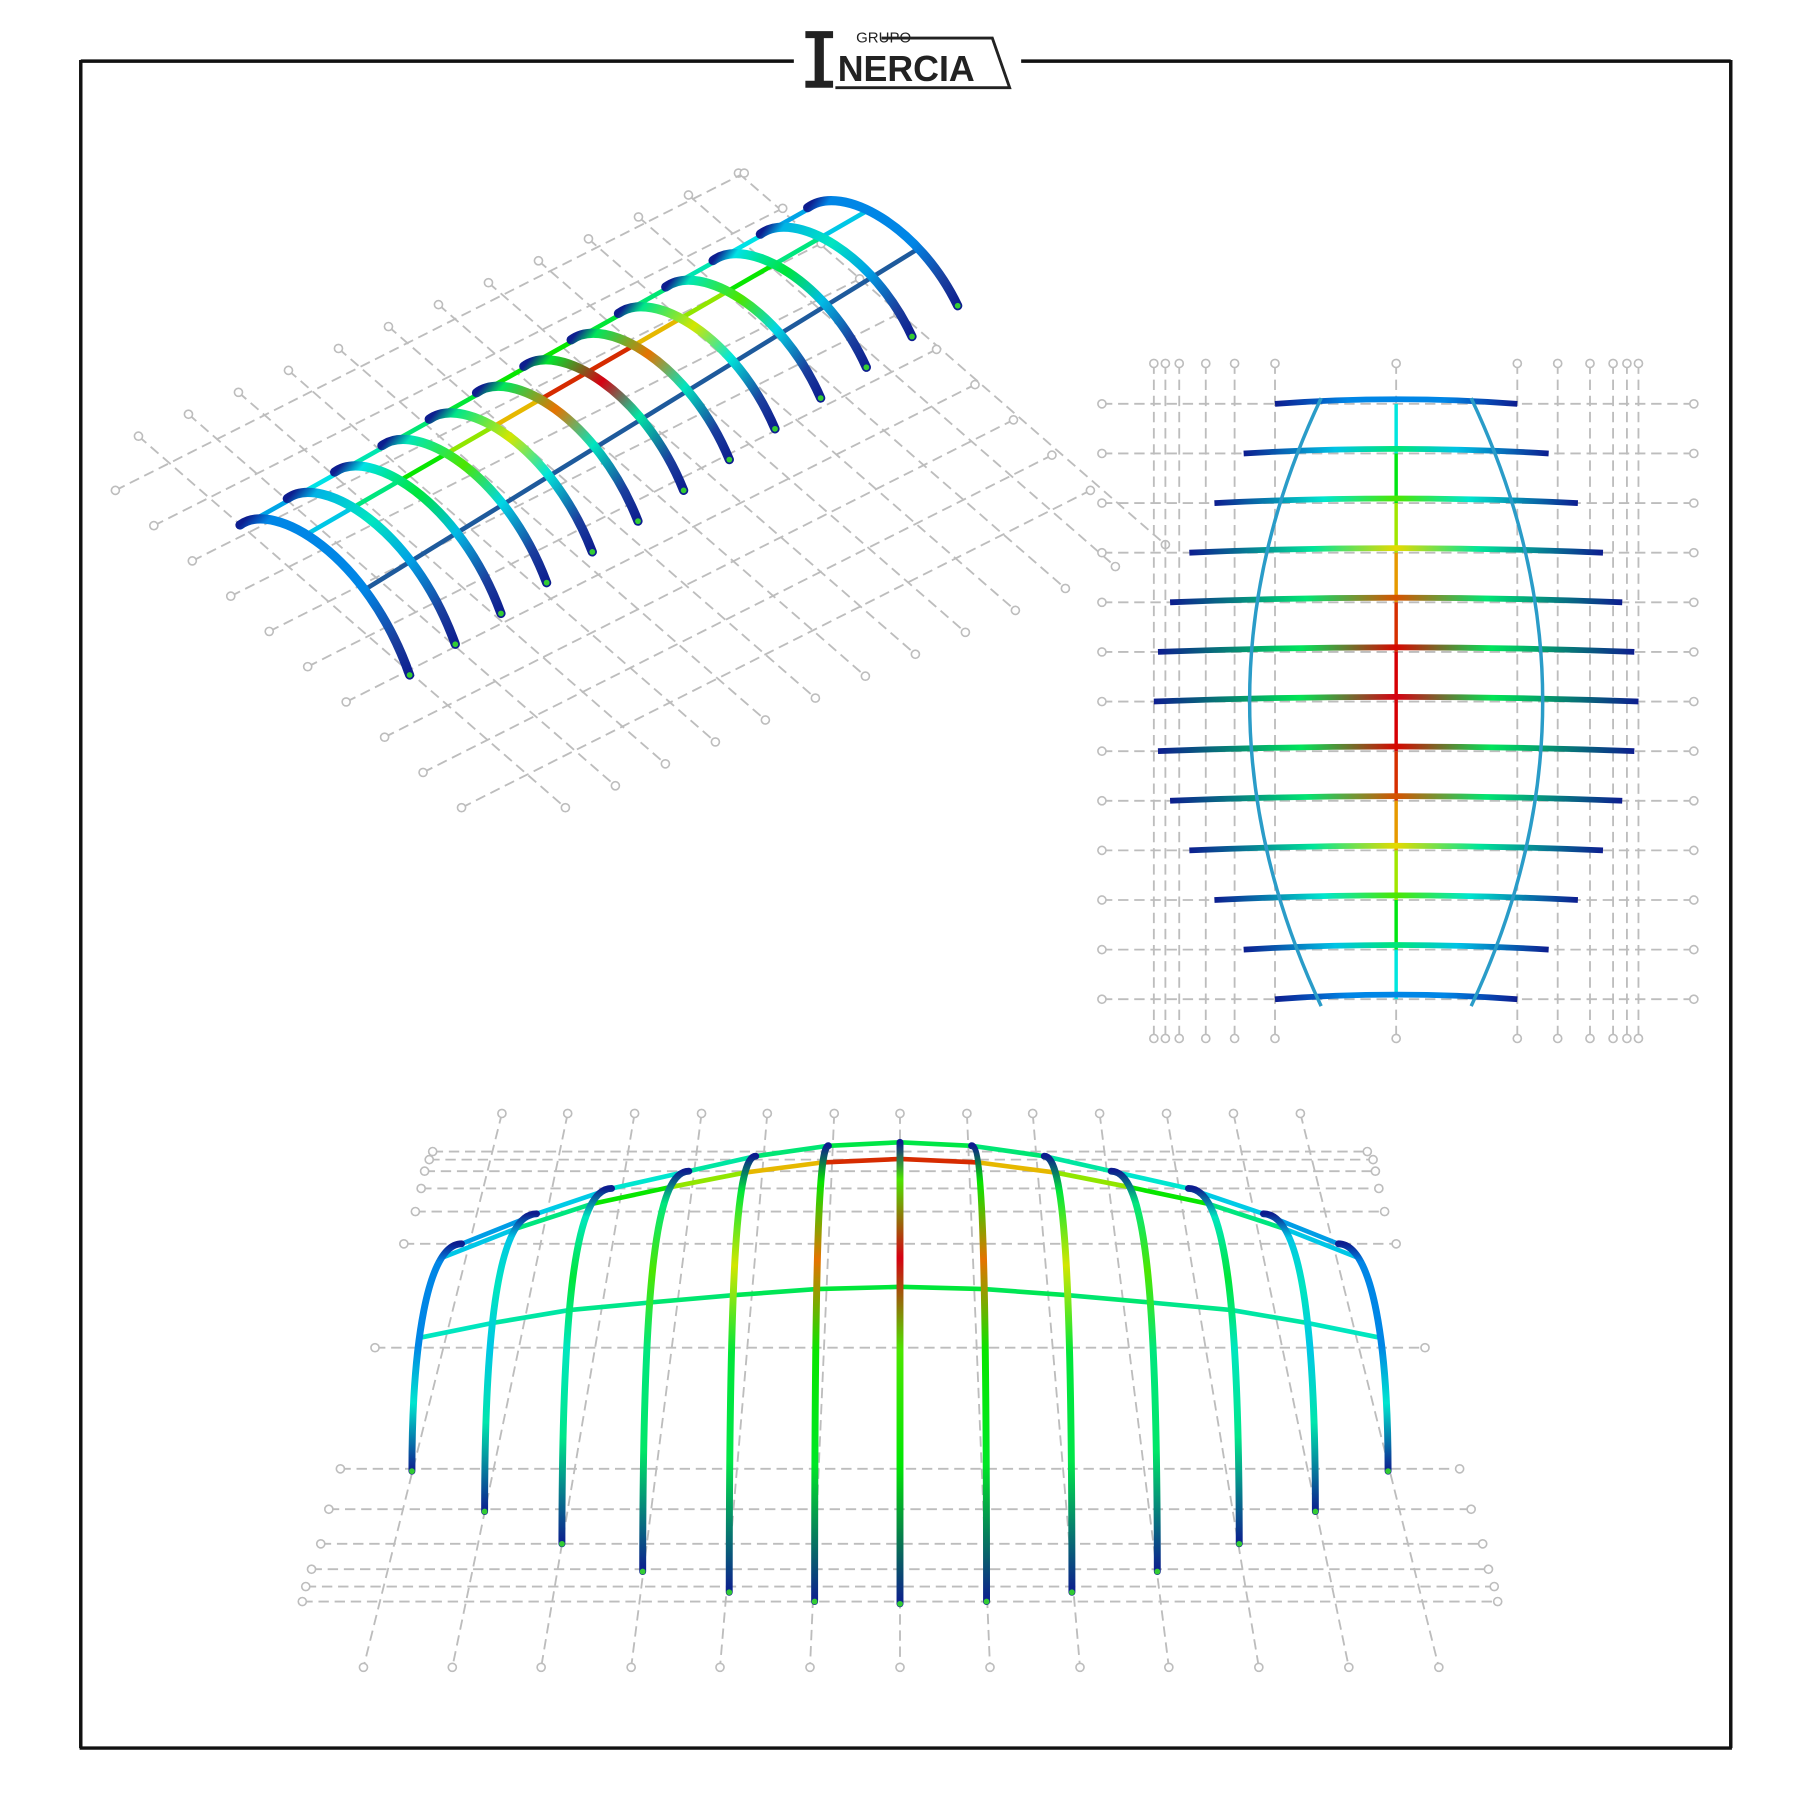  I want to click on plan-view, so click(1398, 701).